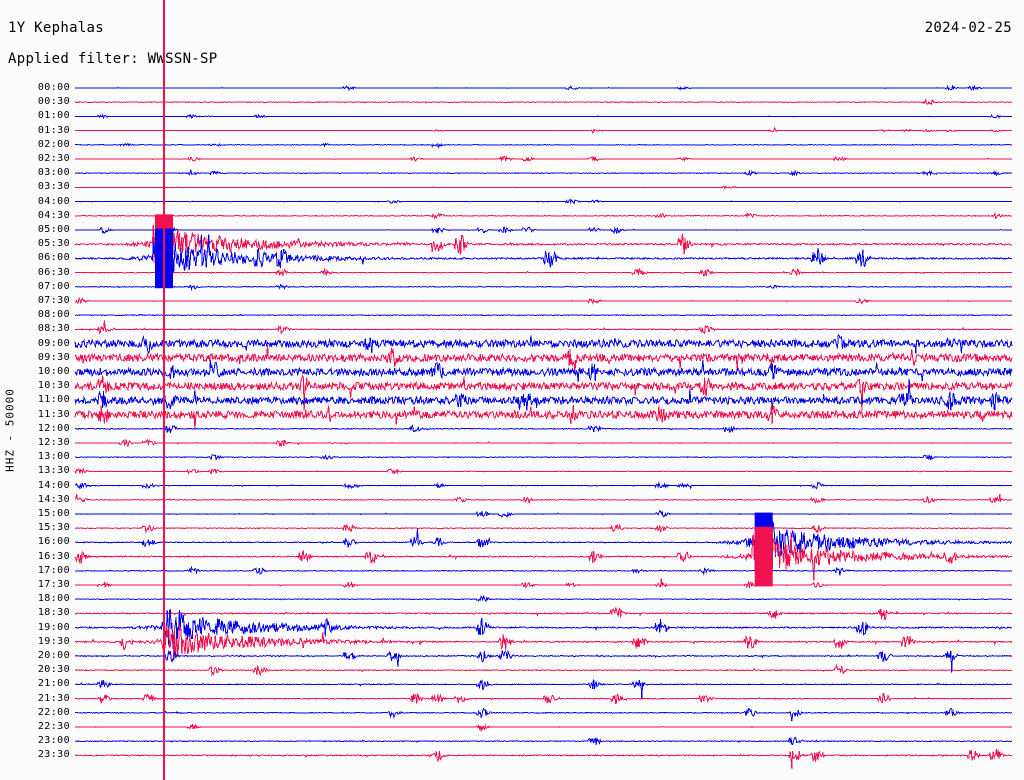 The image size is (1024, 780). Describe the element at coordinates (53, 457) in the screenshot. I see `time-label: 13:00` at that location.